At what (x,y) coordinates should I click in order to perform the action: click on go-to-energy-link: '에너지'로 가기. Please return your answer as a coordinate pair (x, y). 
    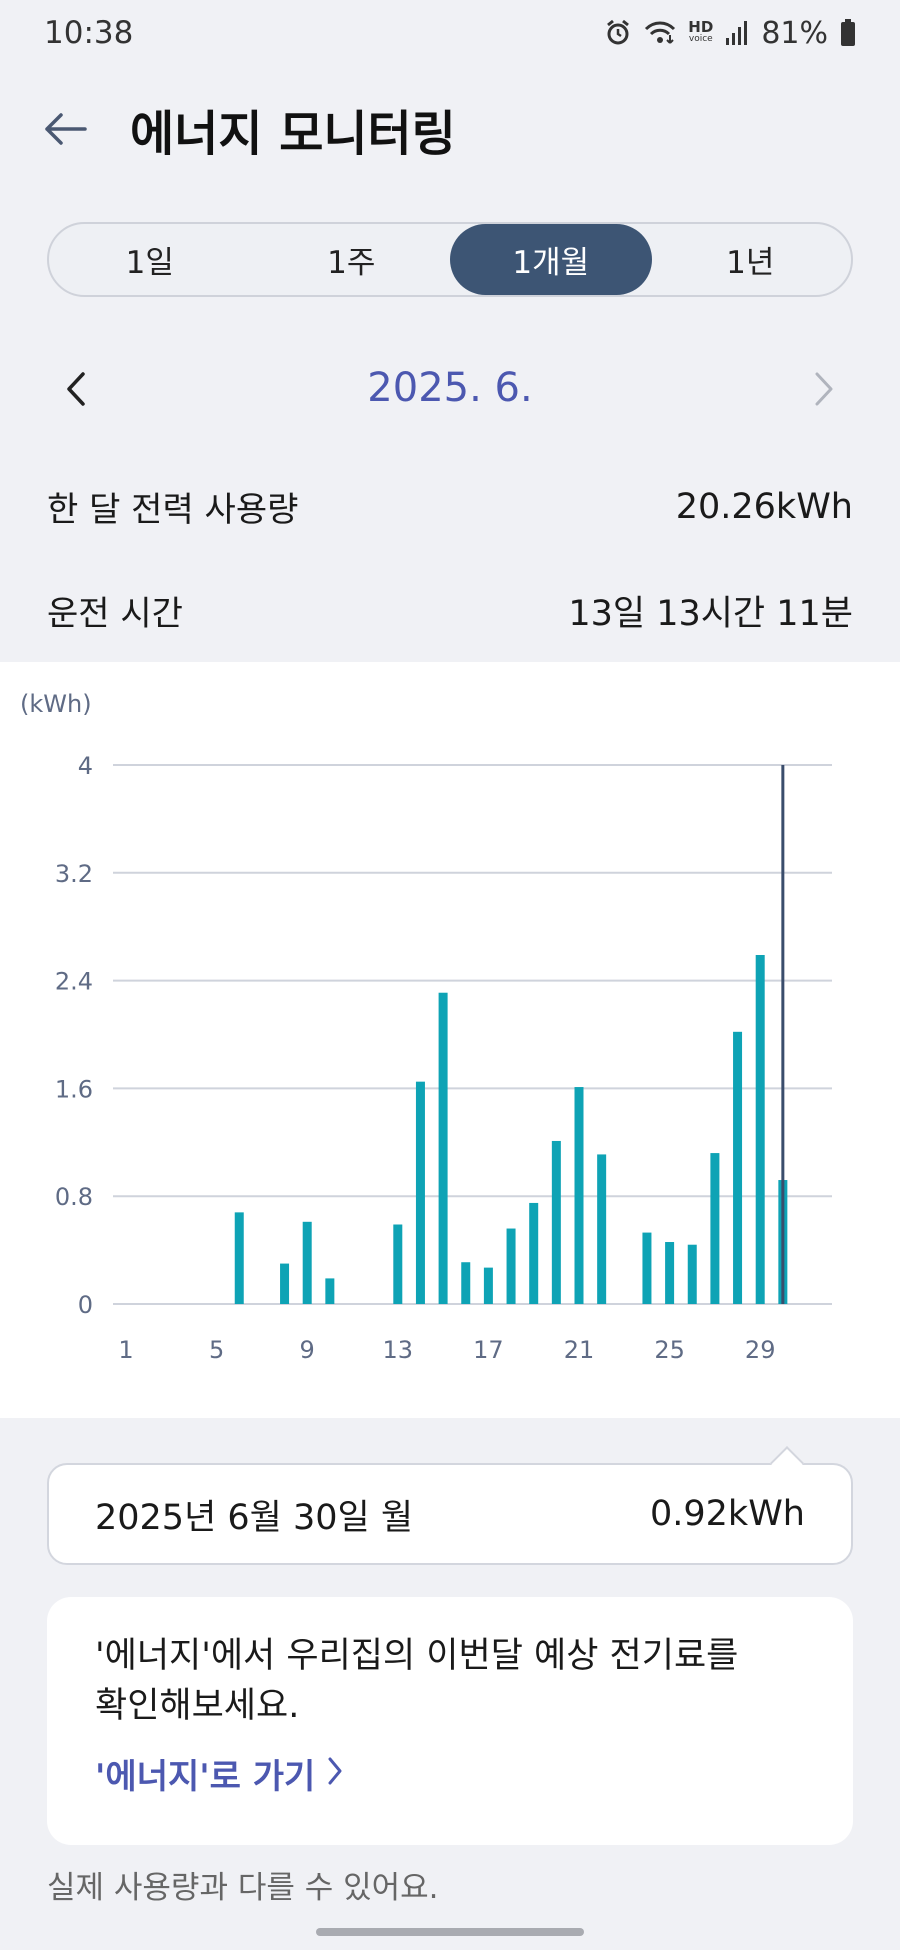
    Looking at the image, I should click on (219, 1773).